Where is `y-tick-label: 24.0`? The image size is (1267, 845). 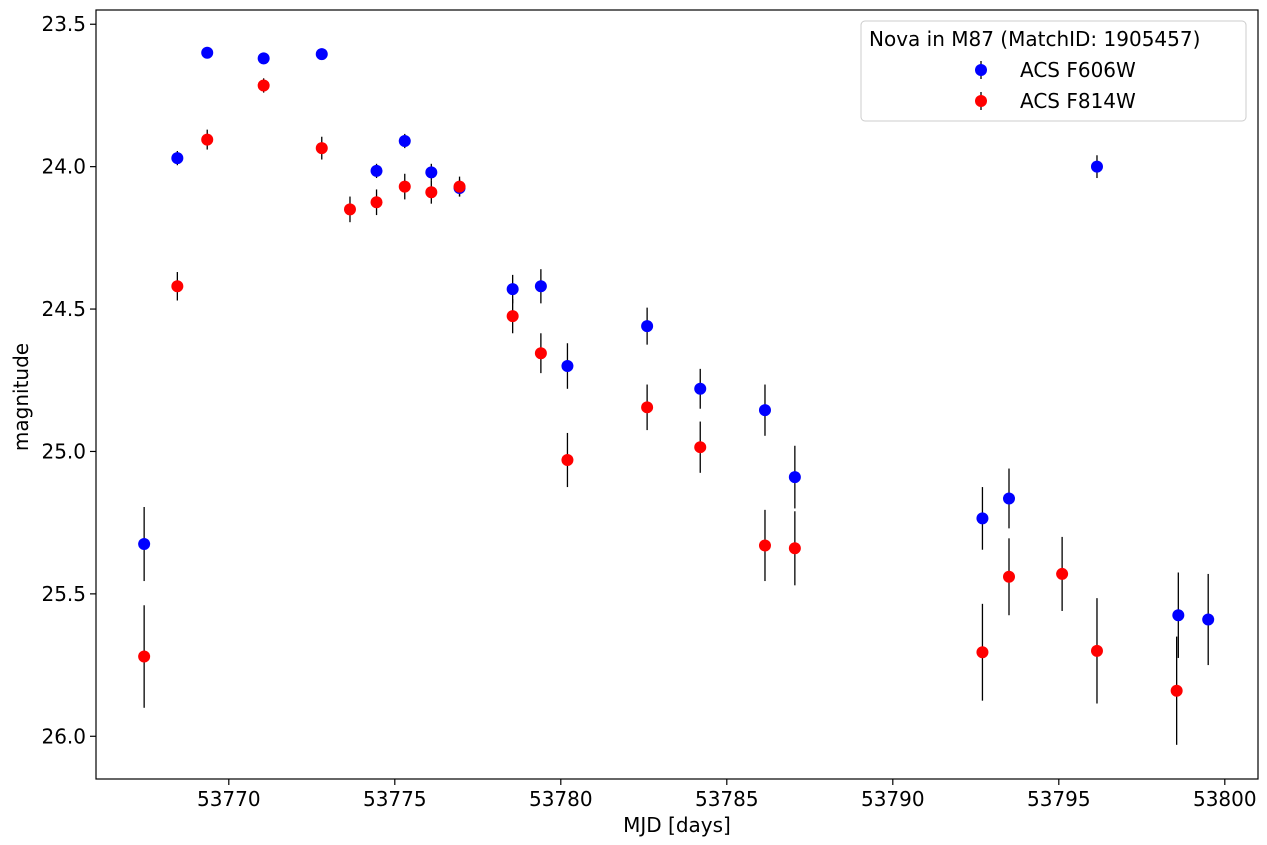
y-tick-label: 24.0 is located at coordinates (63, 167).